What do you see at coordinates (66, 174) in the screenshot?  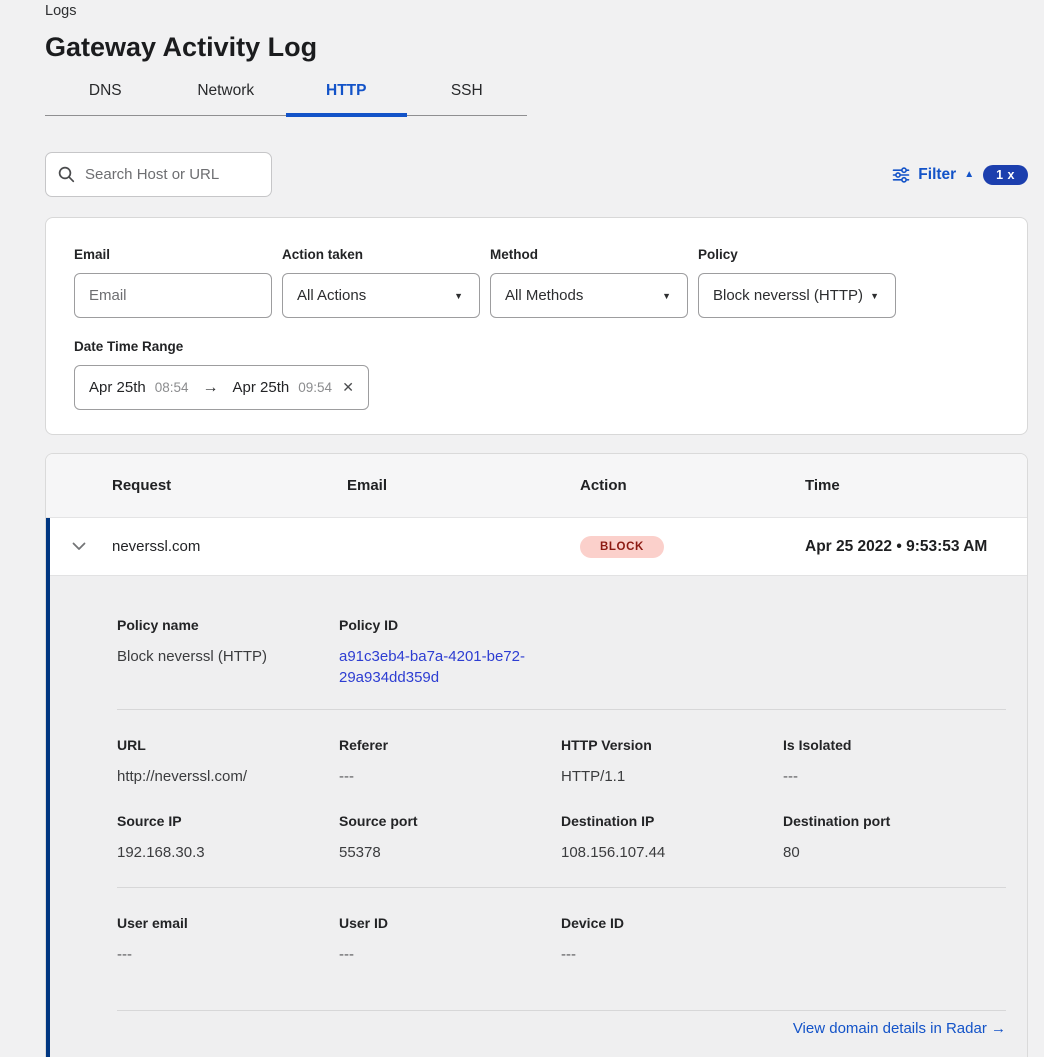 I see `search-icon` at bounding box center [66, 174].